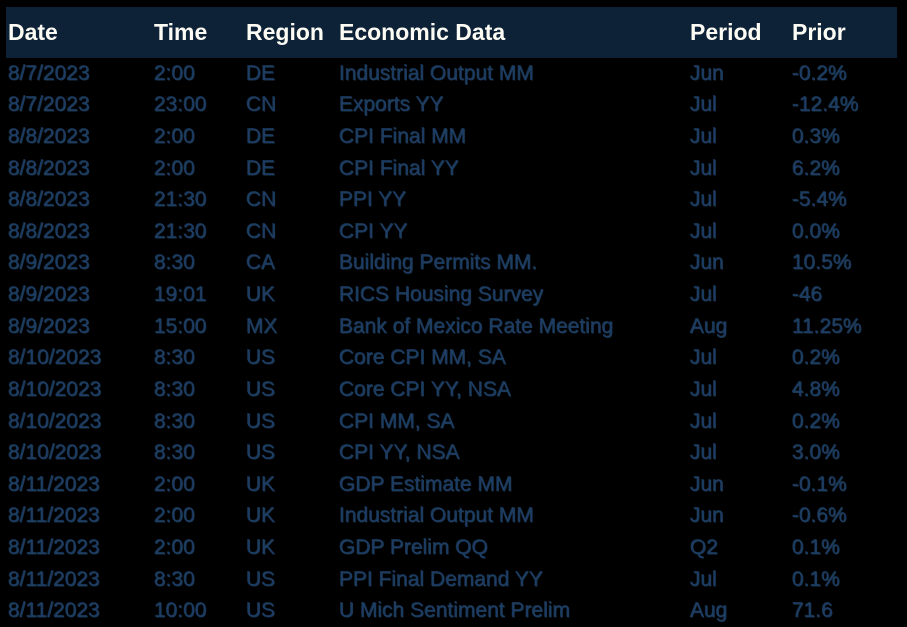 The height and width of the screenshot is (627, 907). I want to click on cell-time: 15:00, so click(180, 326).